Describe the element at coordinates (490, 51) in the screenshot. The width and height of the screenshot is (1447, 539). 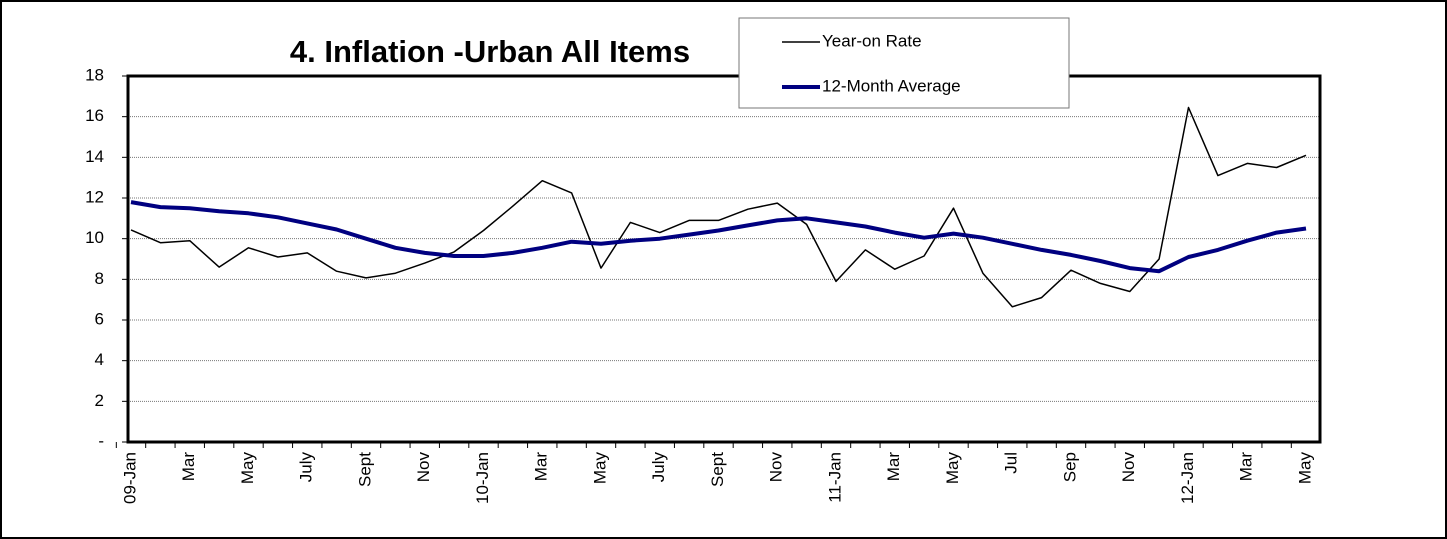
I see `chart-title: 4. Inflation -Urban All Items` at that location.